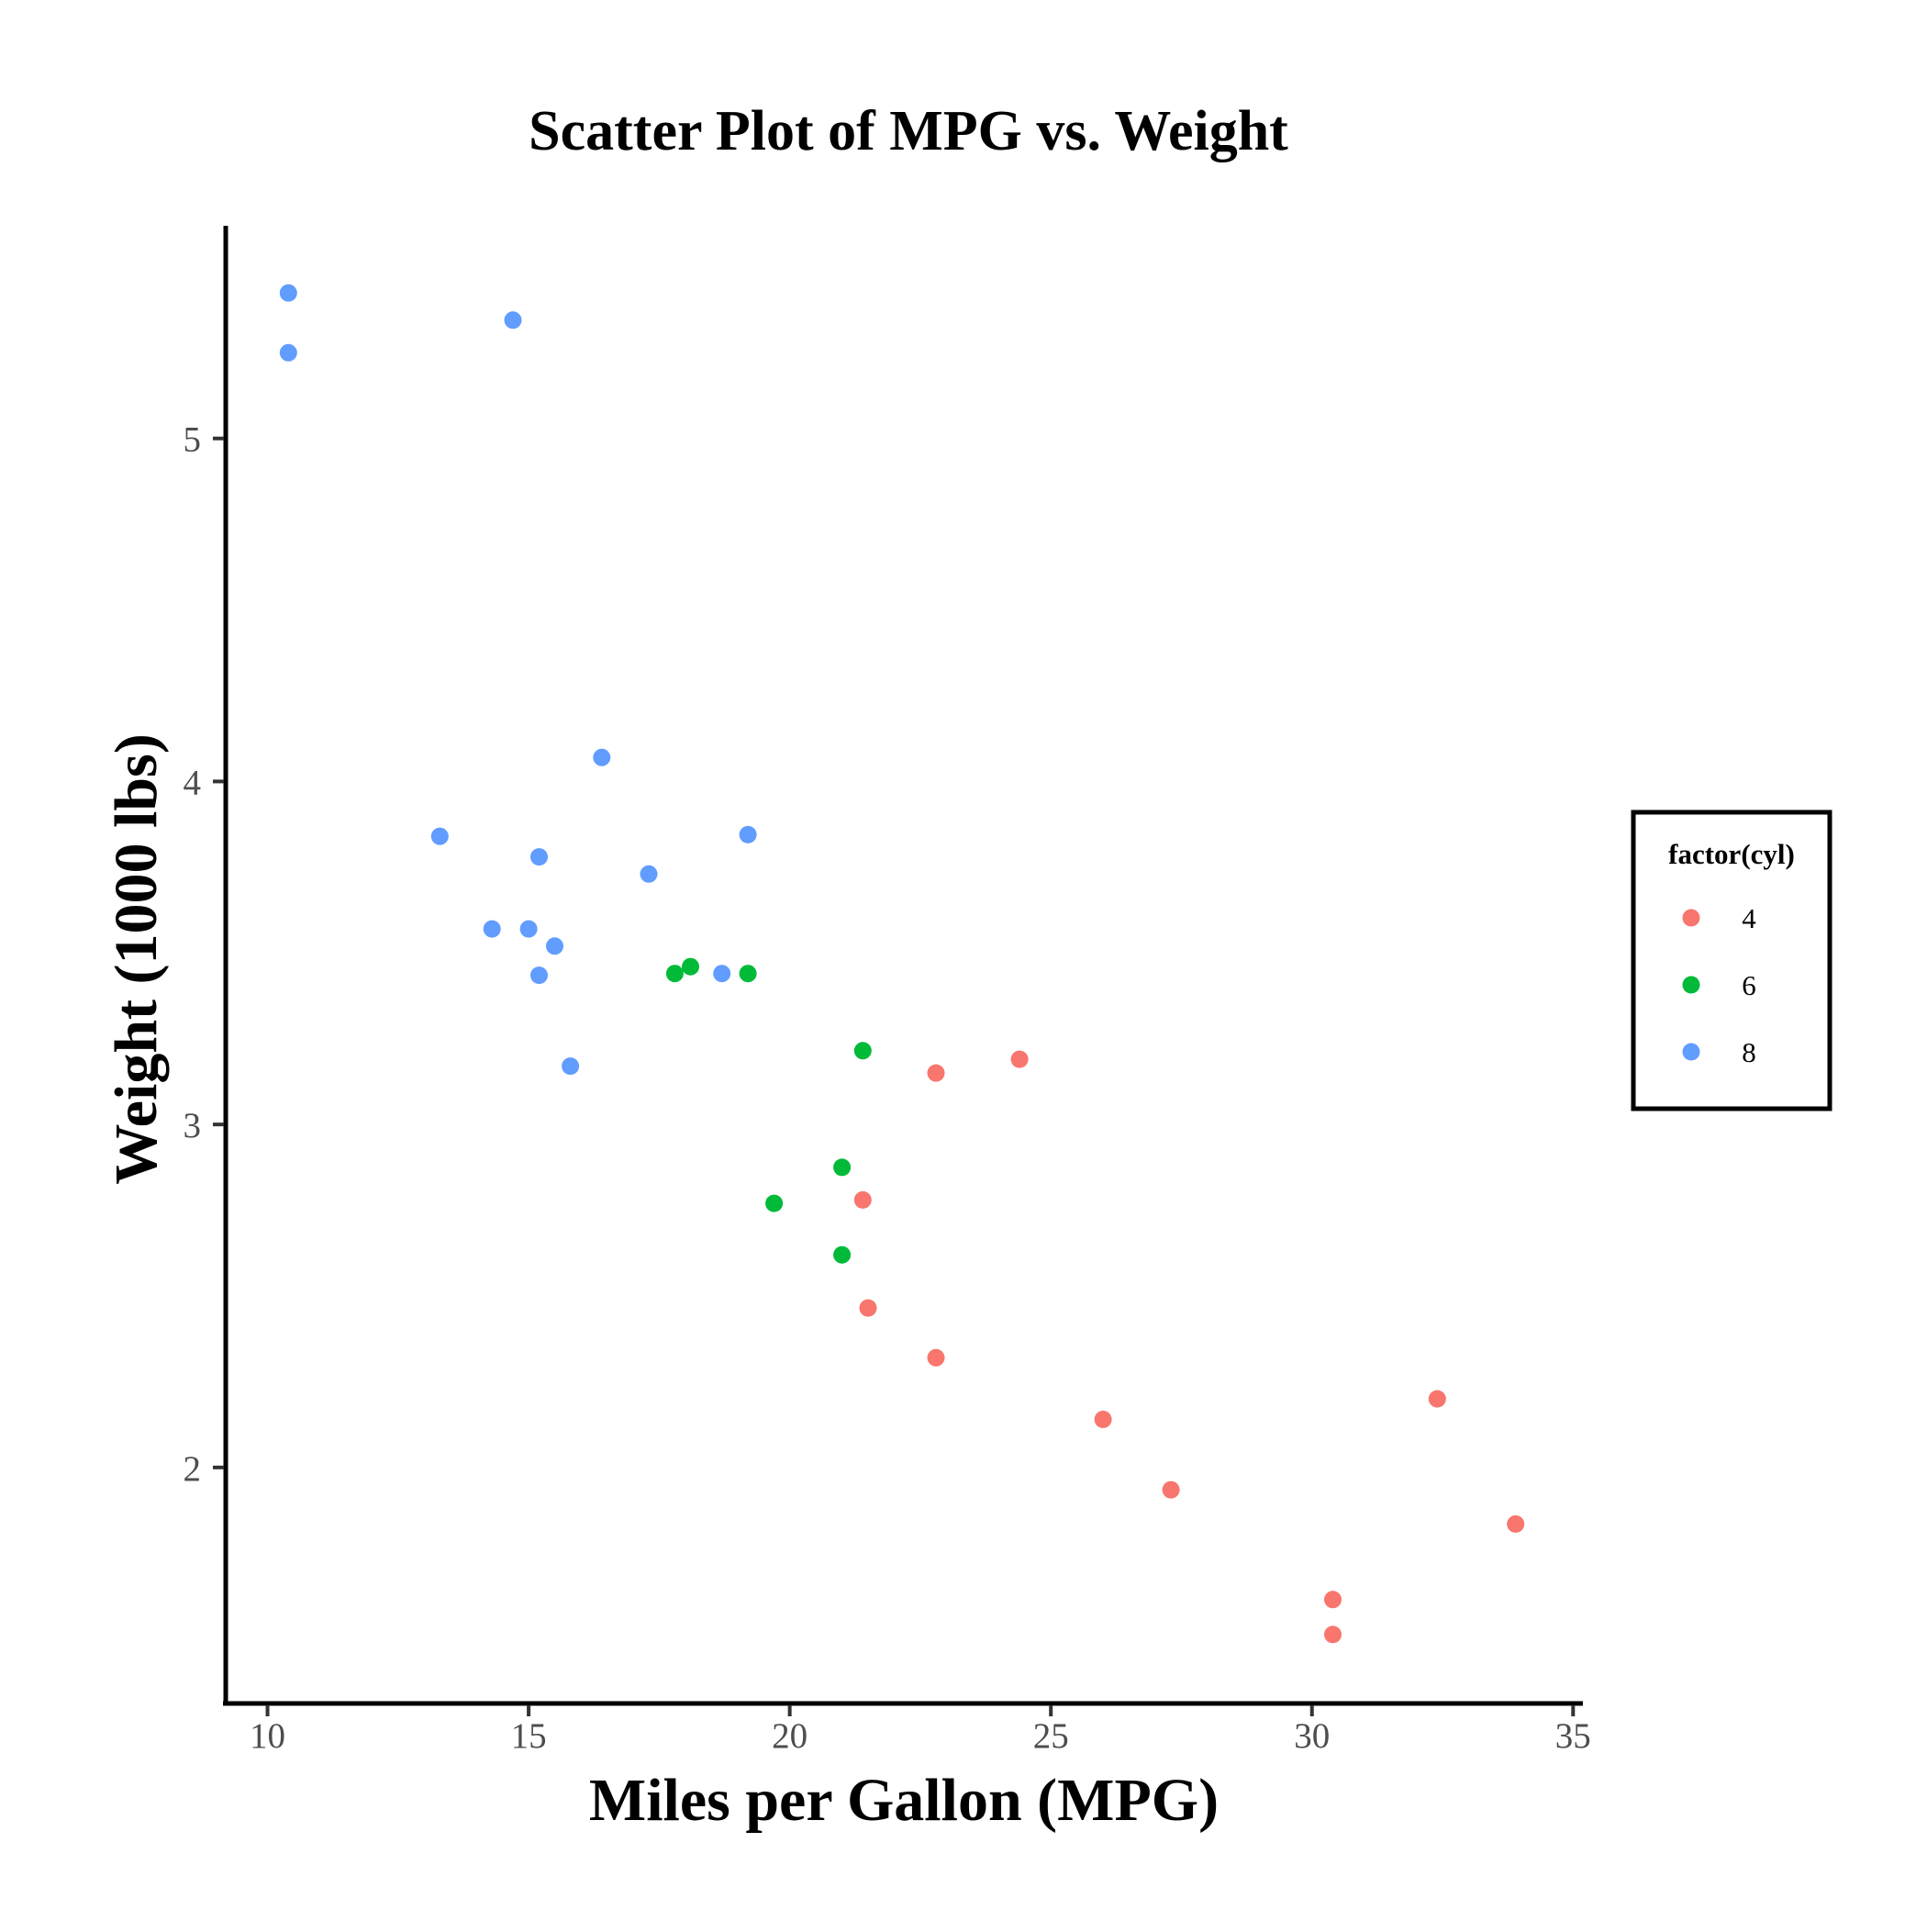 This screenshot has width=1927, height=1932. Describe the element at coordinates (193, 1125) in the screenshot. I see `y-tick-label: 3` at that location.